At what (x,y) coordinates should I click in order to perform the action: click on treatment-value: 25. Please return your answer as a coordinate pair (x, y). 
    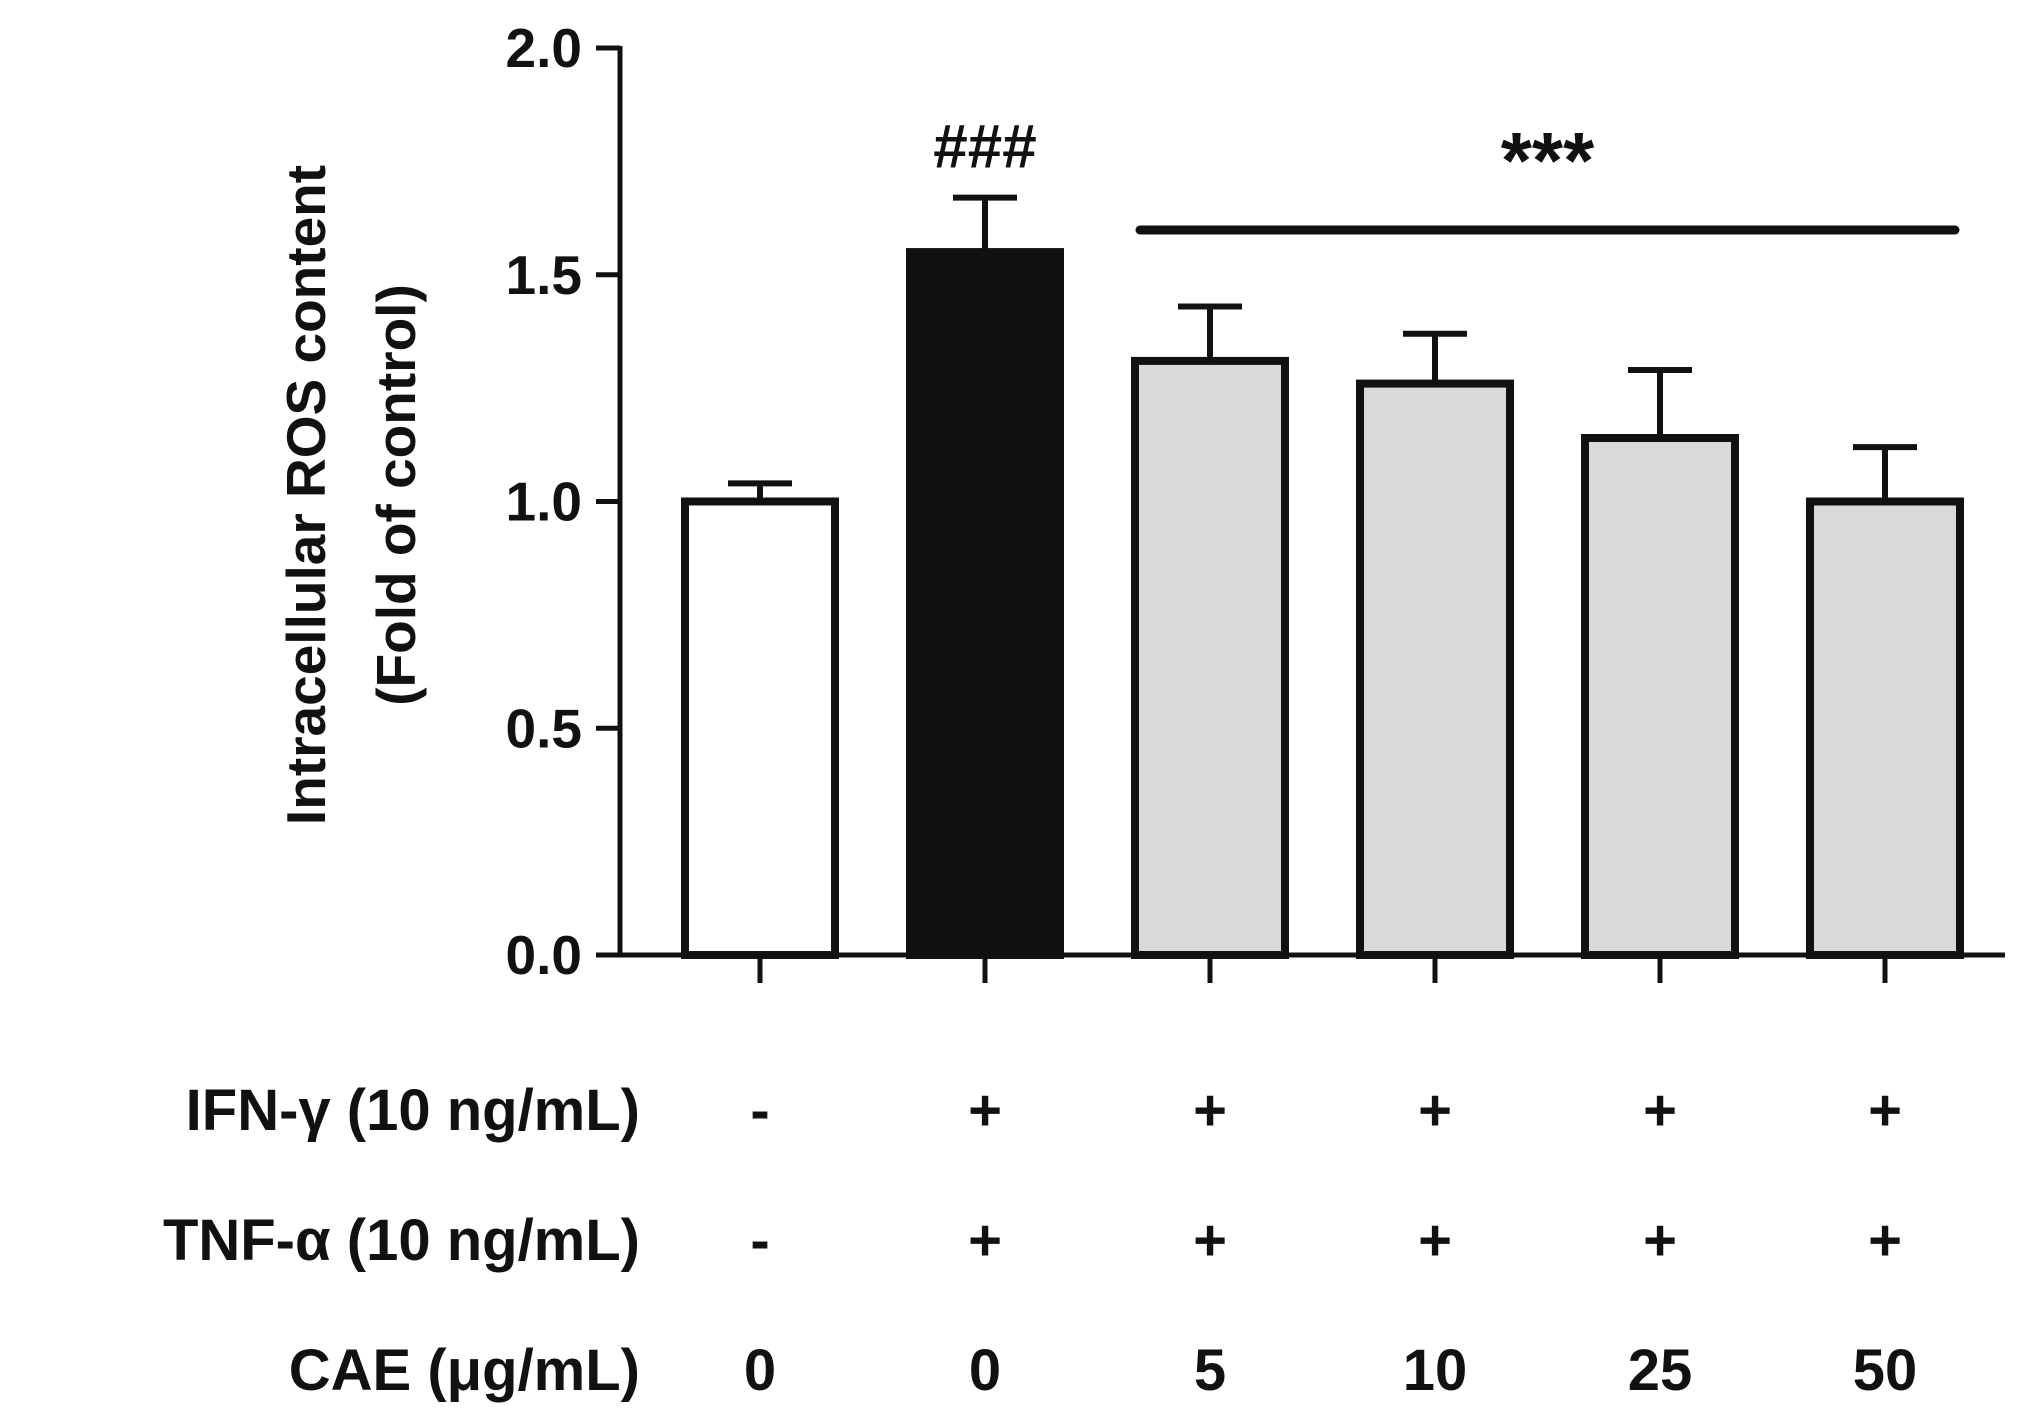
    Looking at the image, I should click on (1660, 1370).